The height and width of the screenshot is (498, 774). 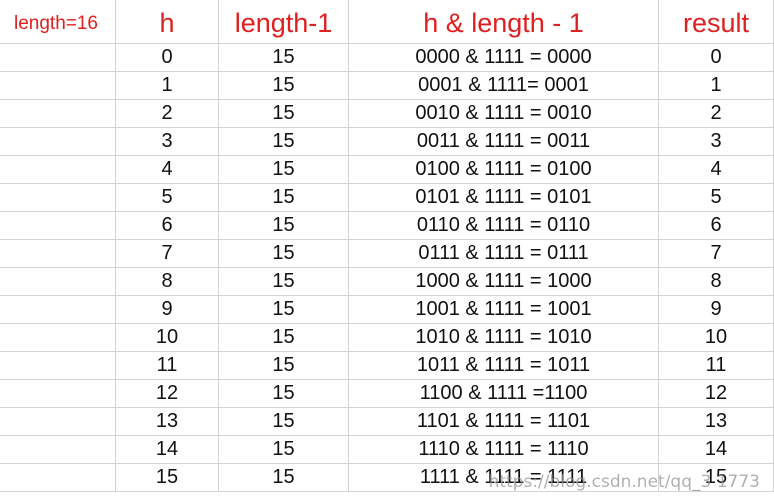 I want to click on result-cell: 15, so click(x=716, y=478).